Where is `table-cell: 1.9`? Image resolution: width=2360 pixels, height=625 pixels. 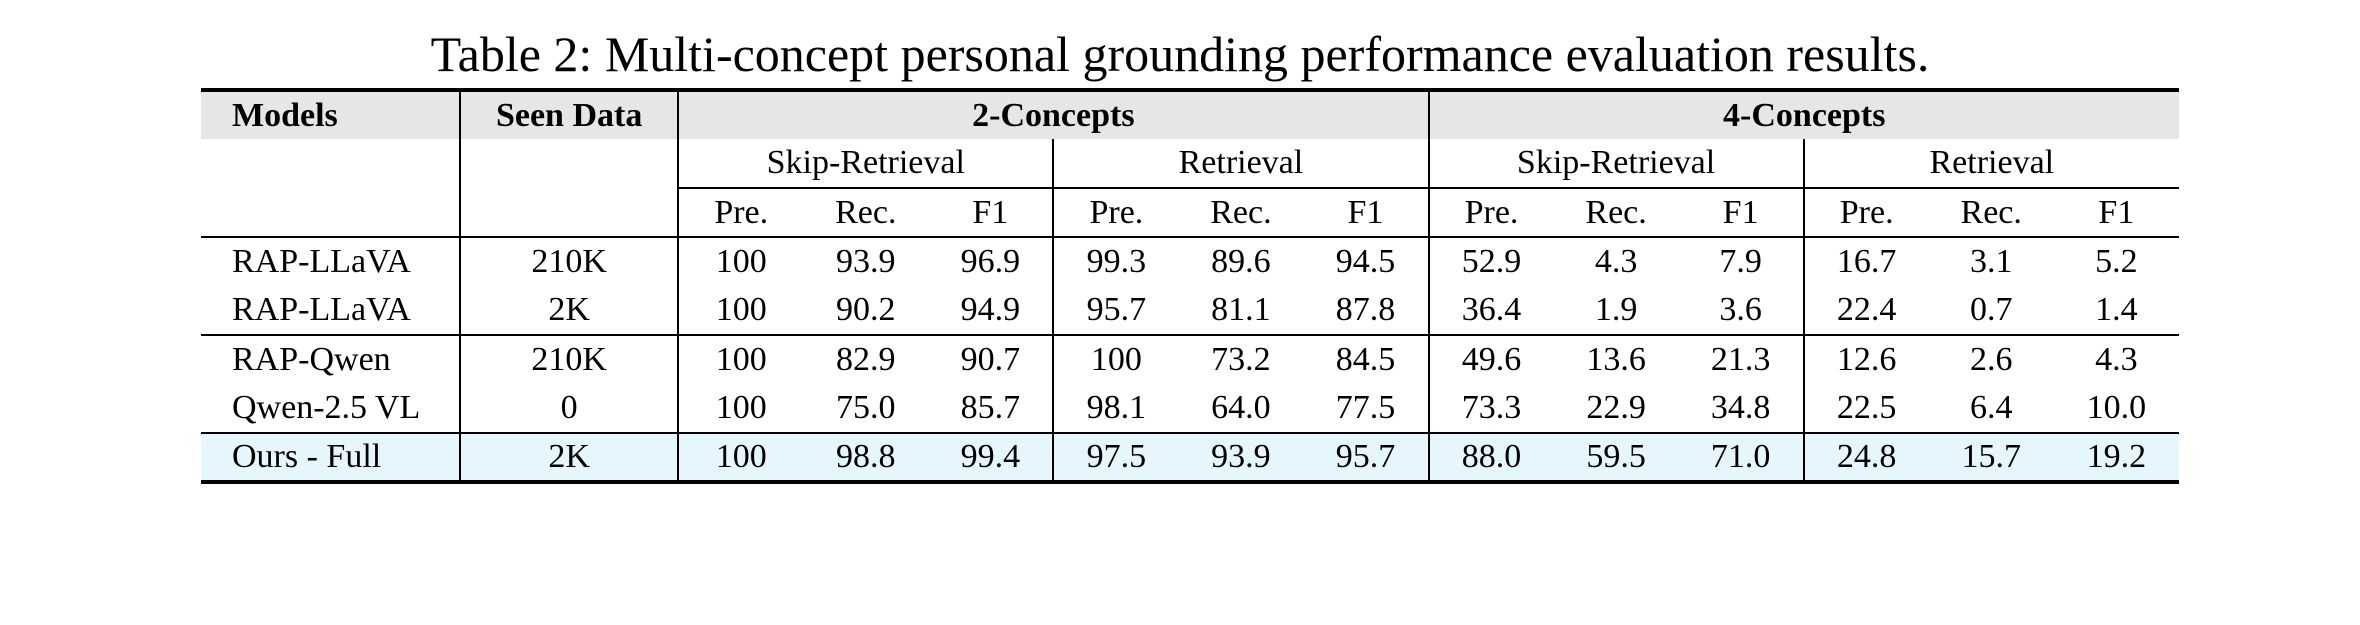
table-cell: 1.9 is located at coordinates (1616, 311).